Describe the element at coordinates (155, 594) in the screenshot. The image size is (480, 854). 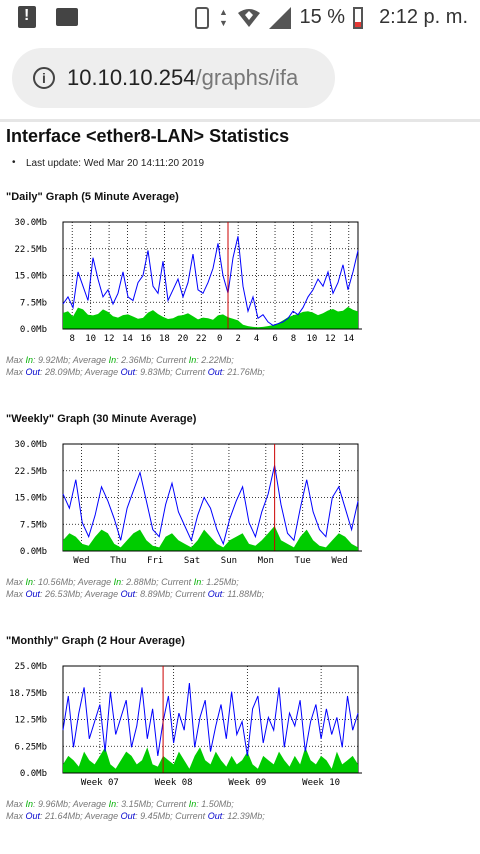
I see `avg-out: 8.89Mb` at that location.